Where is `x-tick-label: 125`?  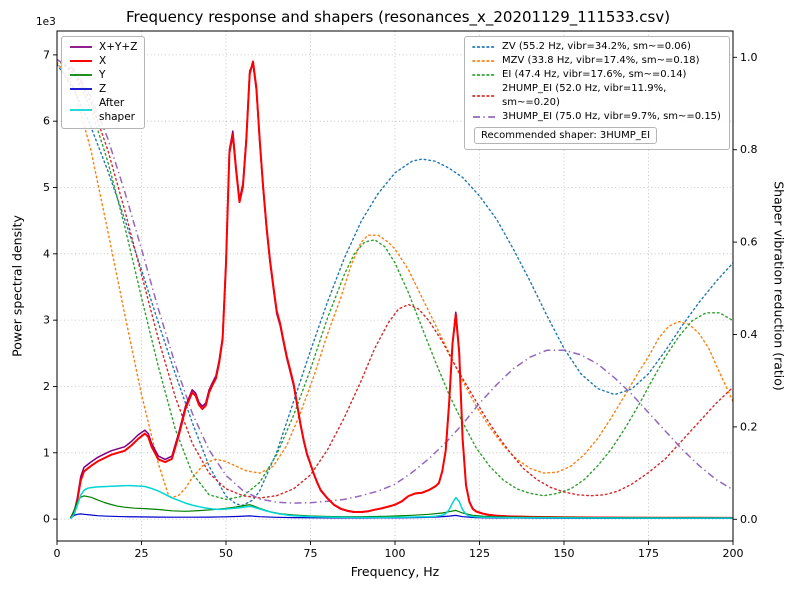 x-tick-label: 125 is located at coordinates (479, 553).